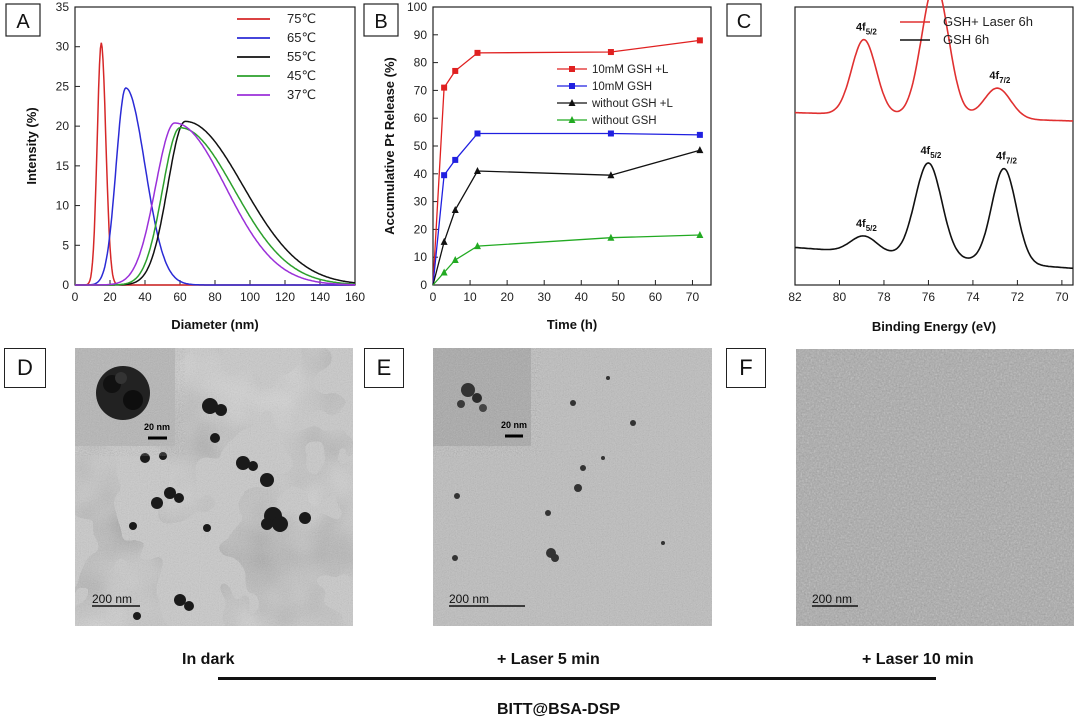 Image resolution: width=1080 pixels, height=725 pixels. What do you see at coordinates (577, 678) in the screenshot?
I see `sample-divider-line` at bounding box center [577, 678].